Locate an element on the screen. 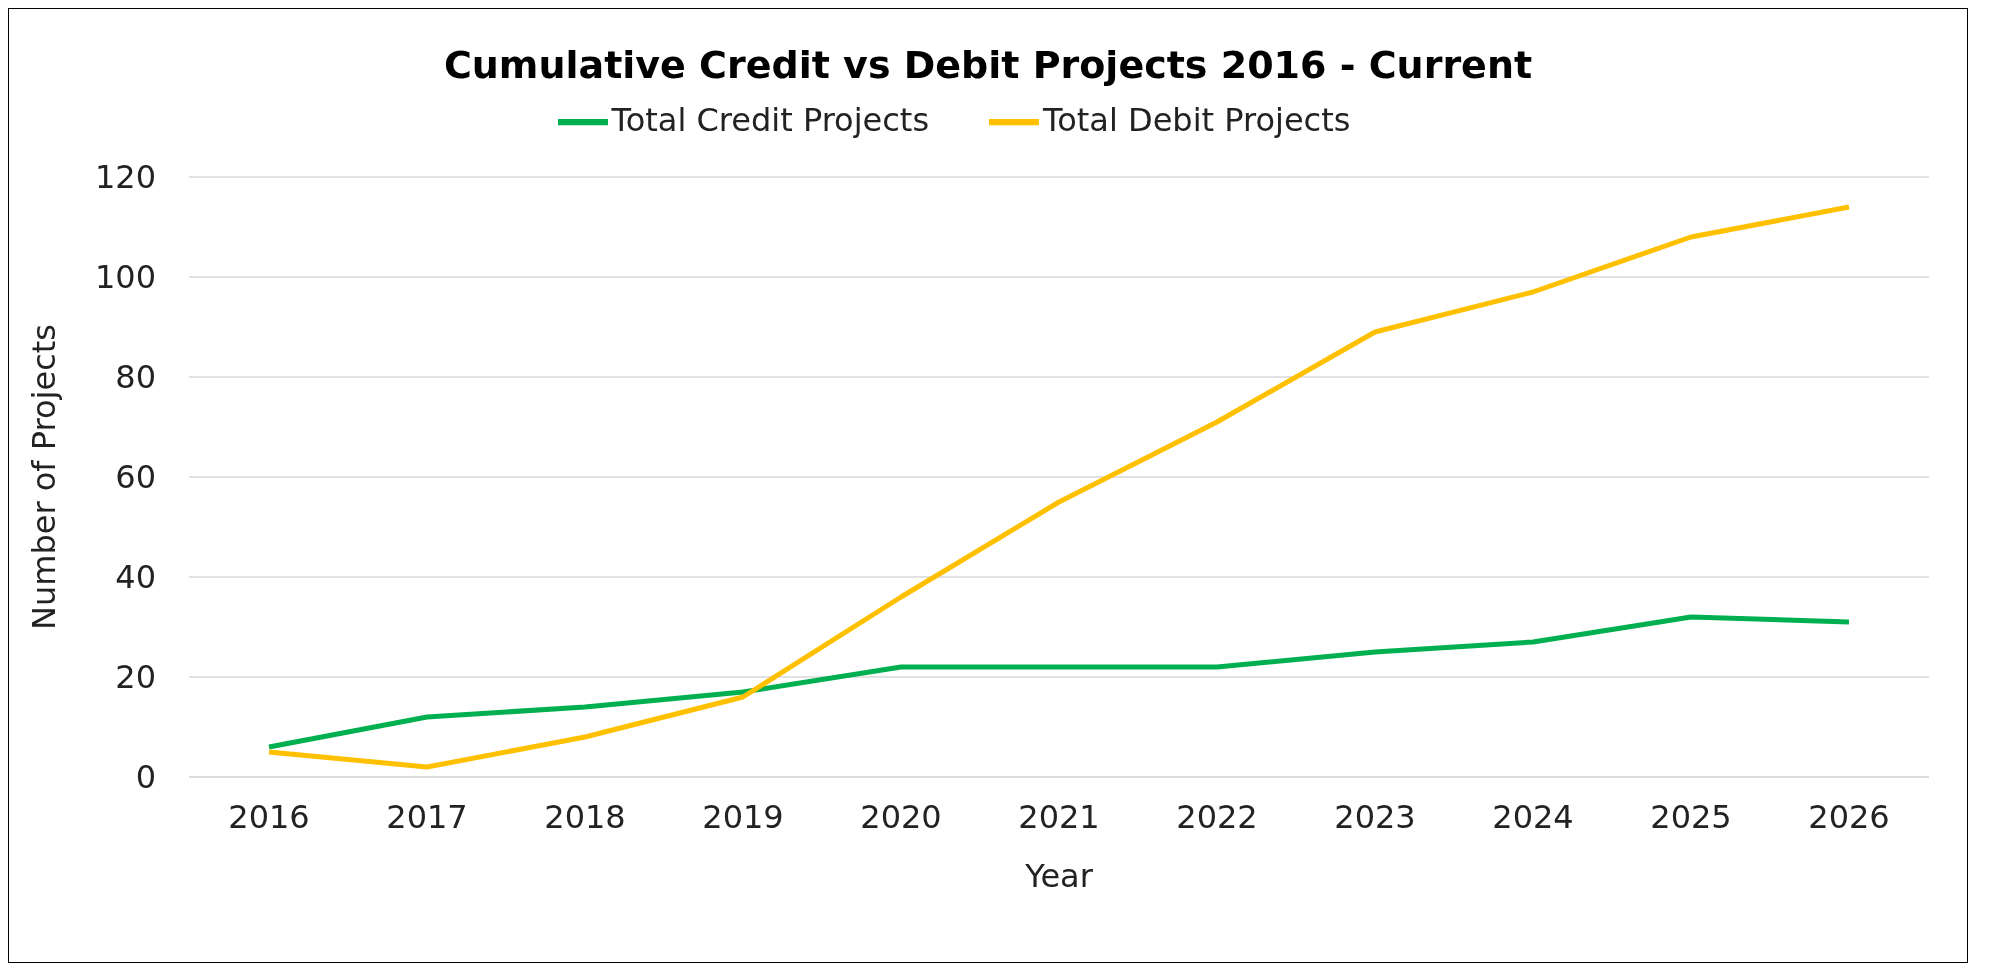  x-tick-label: 2019 is located at coordinates (743, 816).